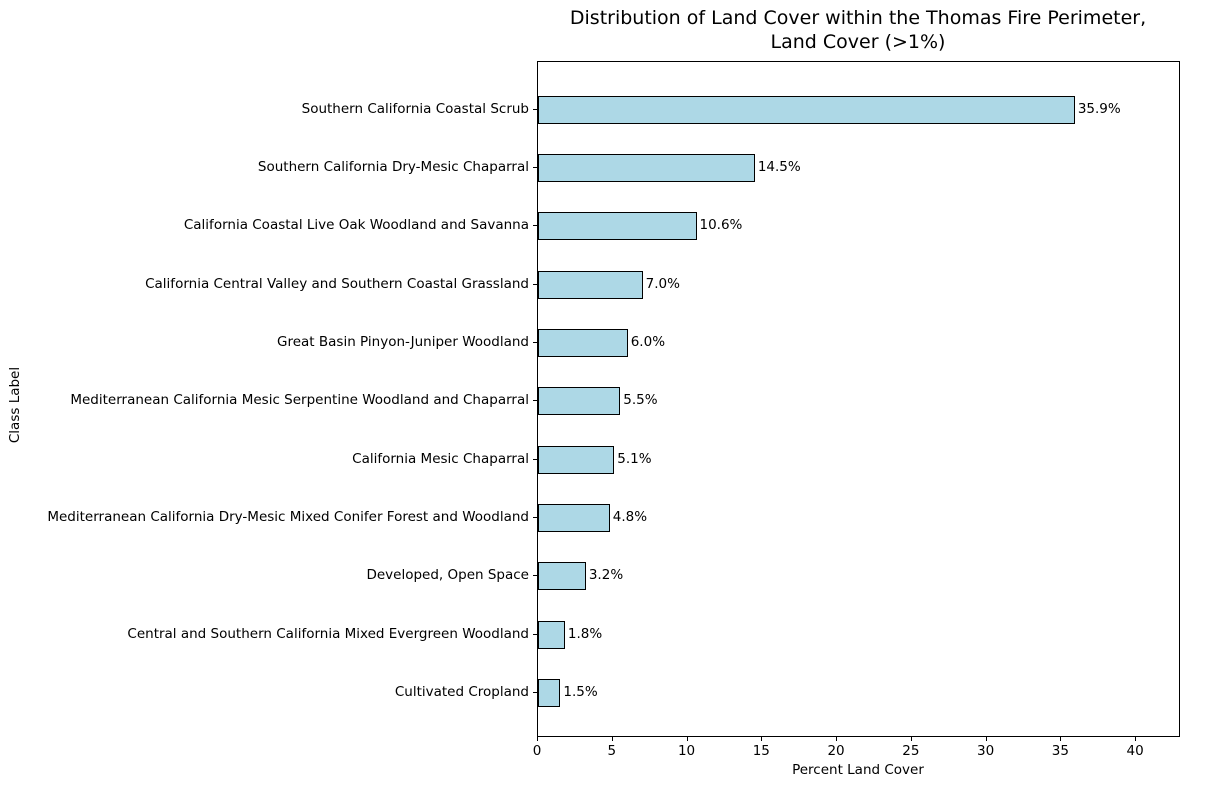 The image size is (1208, 790). Describe the element at coordinates (836, 751) in the screenshot. I see `x-tick-label: 20` at that location.